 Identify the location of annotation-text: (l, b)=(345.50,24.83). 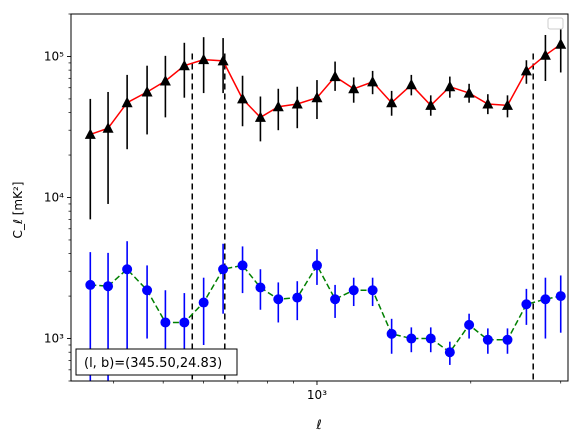
(153, 363).